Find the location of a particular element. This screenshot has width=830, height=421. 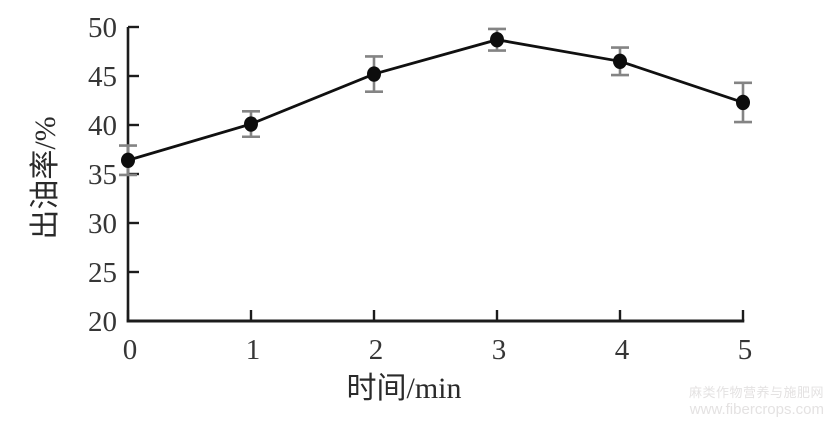

y-tick-label: 50 is located at coordinates (102, 28).